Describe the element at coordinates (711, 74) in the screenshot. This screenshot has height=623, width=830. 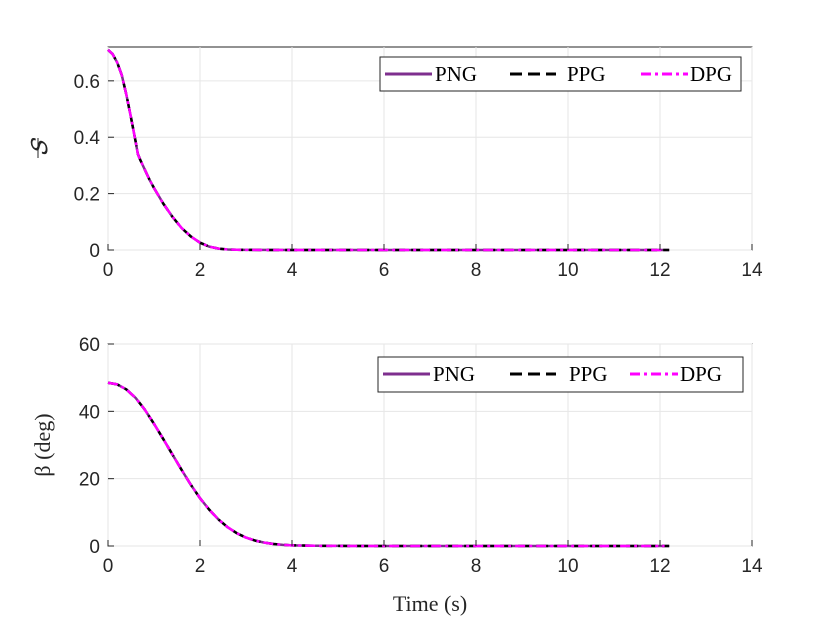
I see `legend-label-dpg-top: DPG` at that location.